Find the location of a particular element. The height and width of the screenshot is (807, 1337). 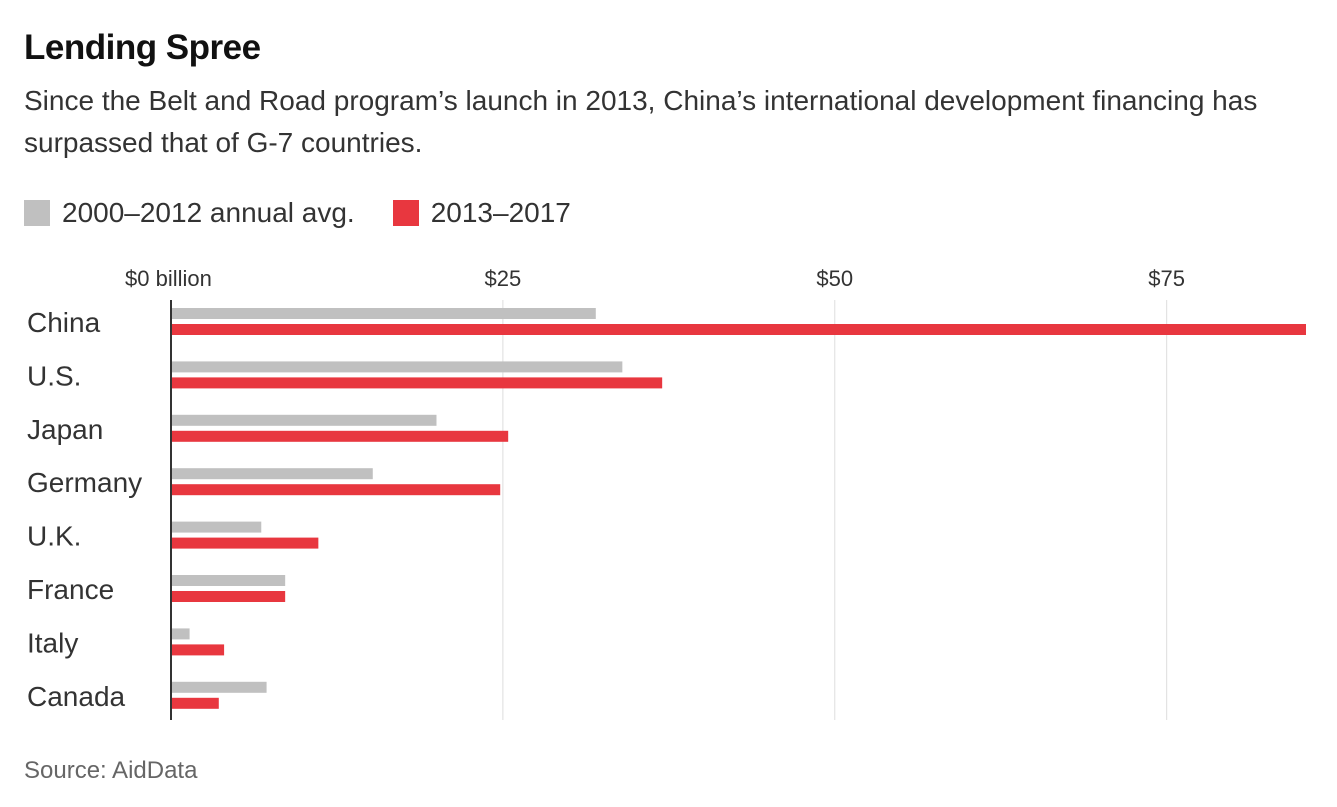

legend-item-2013-2017: 2013–2017 is located at coordinates (481, 213).